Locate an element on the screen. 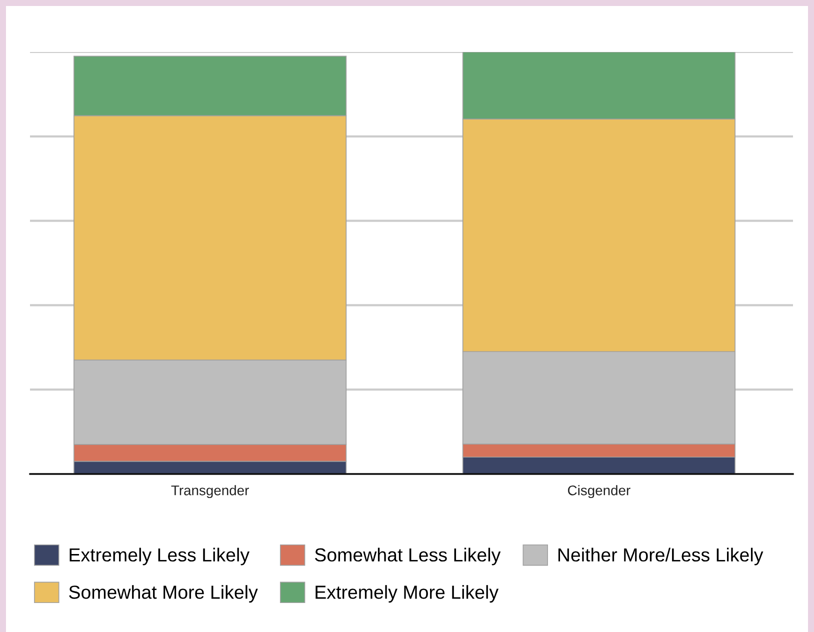  legend-label: Somewhat More Likely is located at coordinates (163, 594).